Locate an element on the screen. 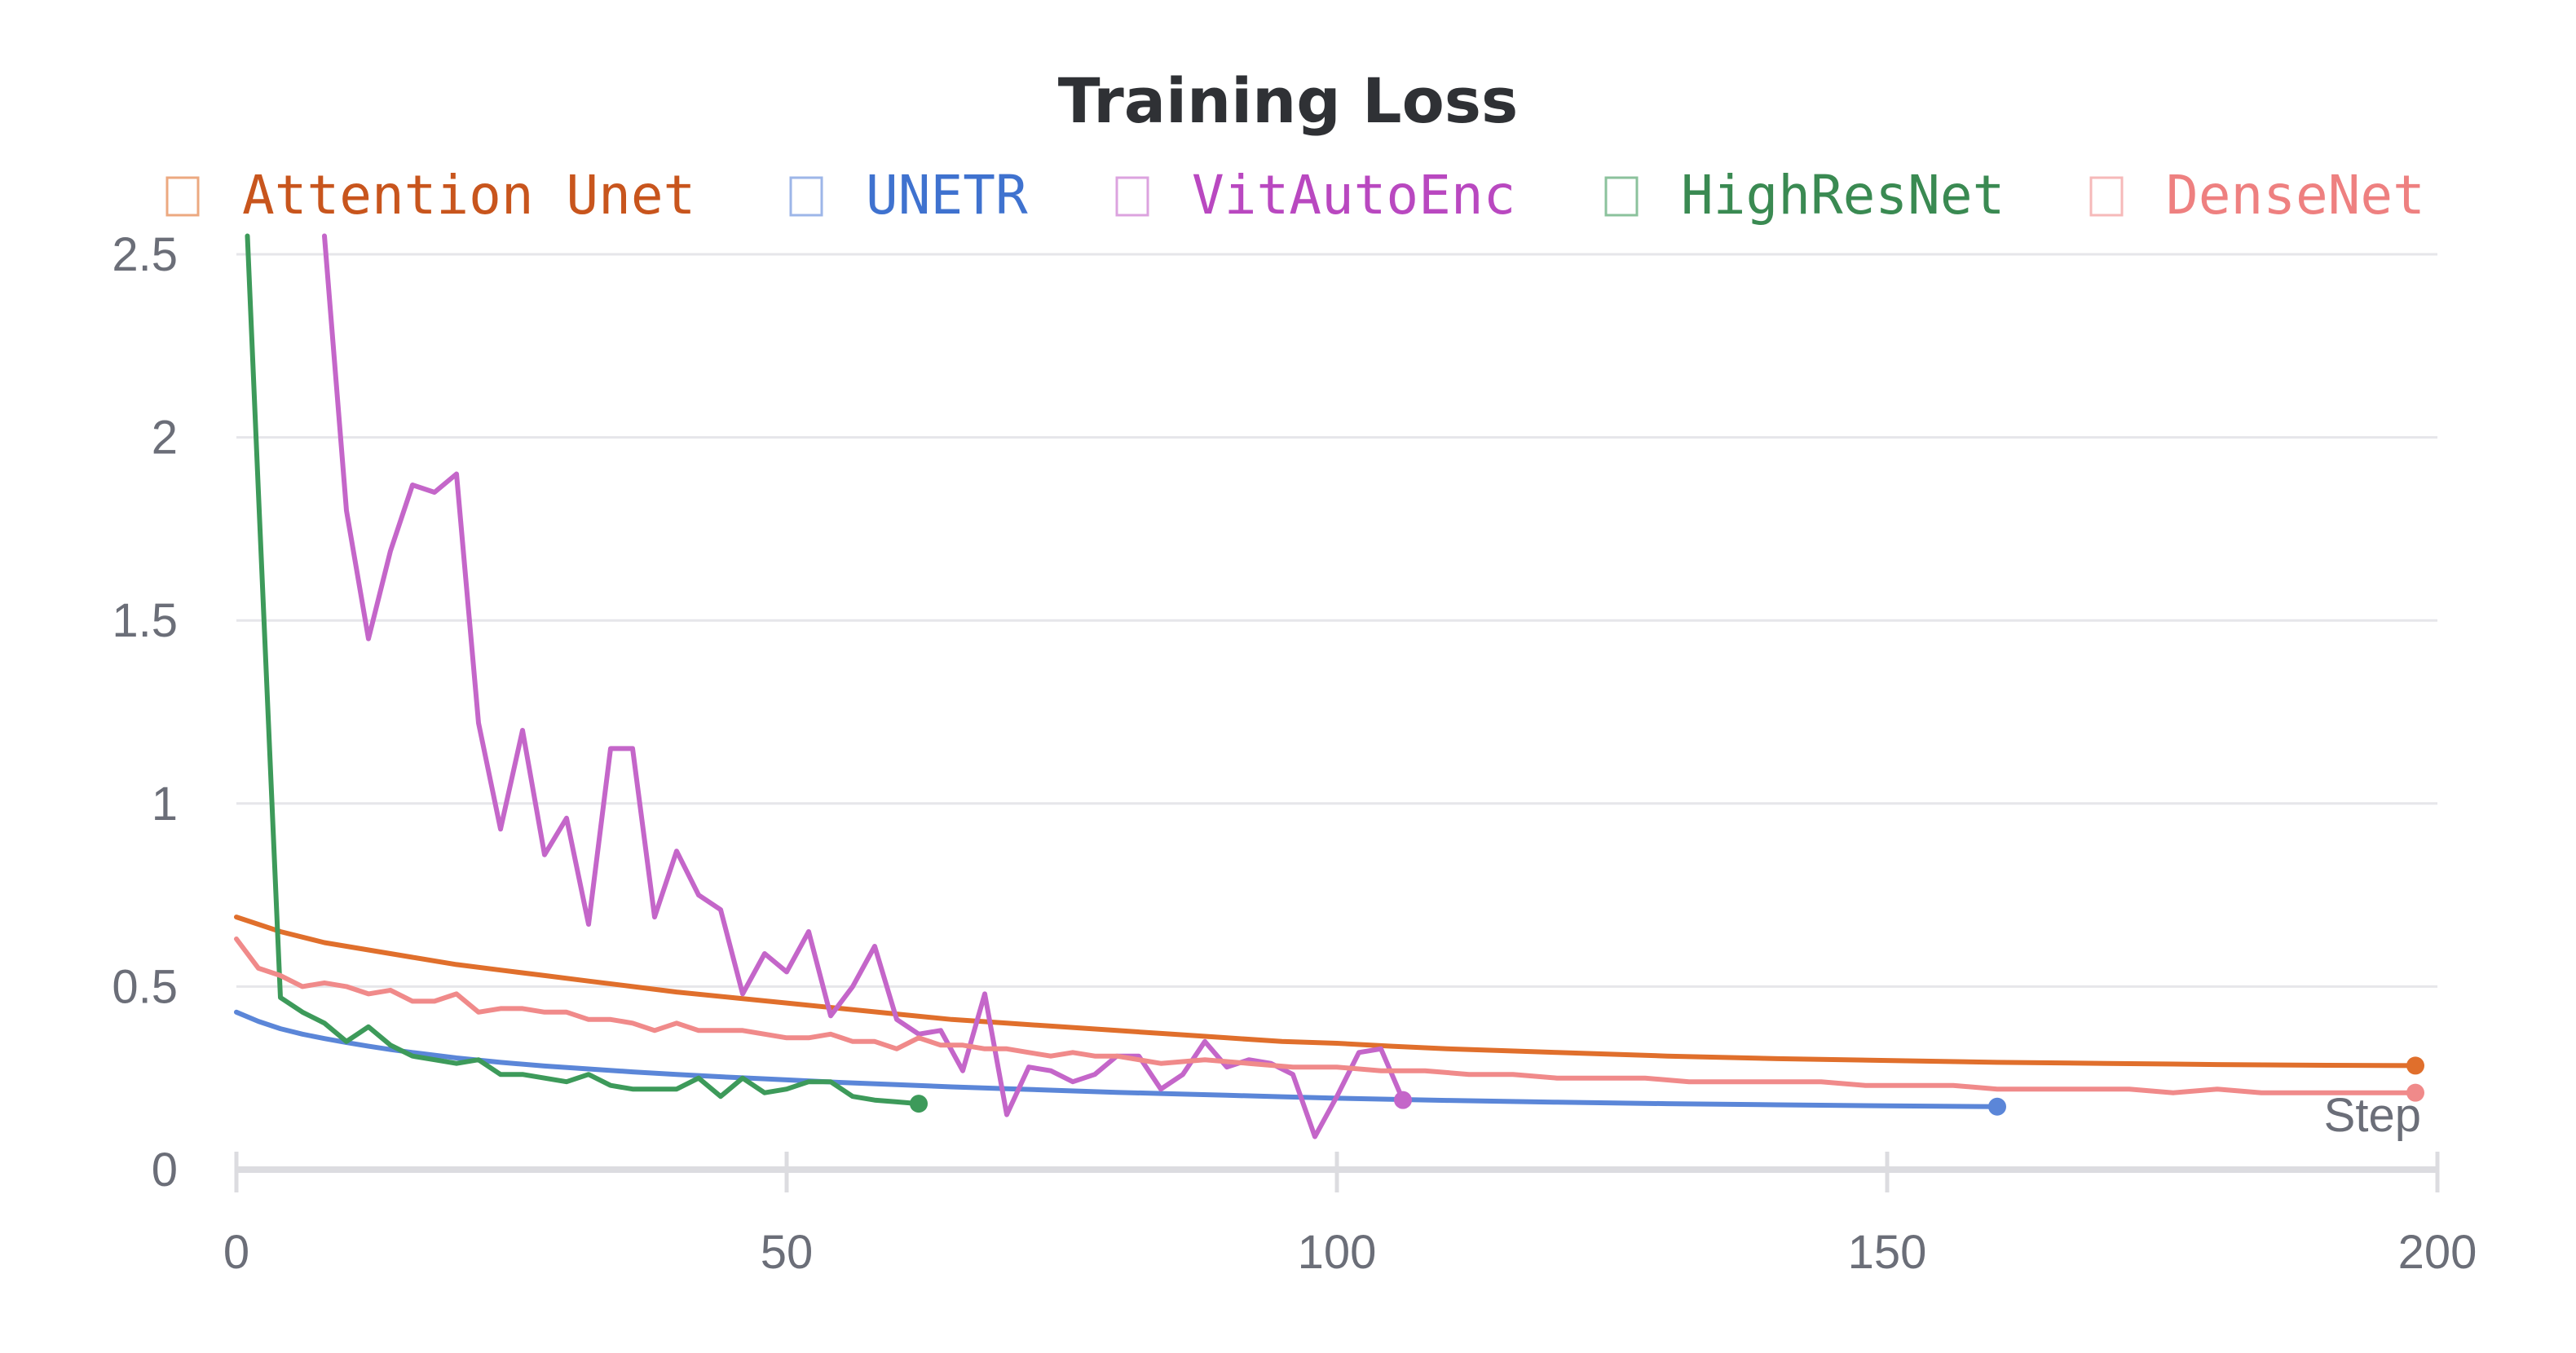  series-attention-unet is located at coordinates (1329, 994).